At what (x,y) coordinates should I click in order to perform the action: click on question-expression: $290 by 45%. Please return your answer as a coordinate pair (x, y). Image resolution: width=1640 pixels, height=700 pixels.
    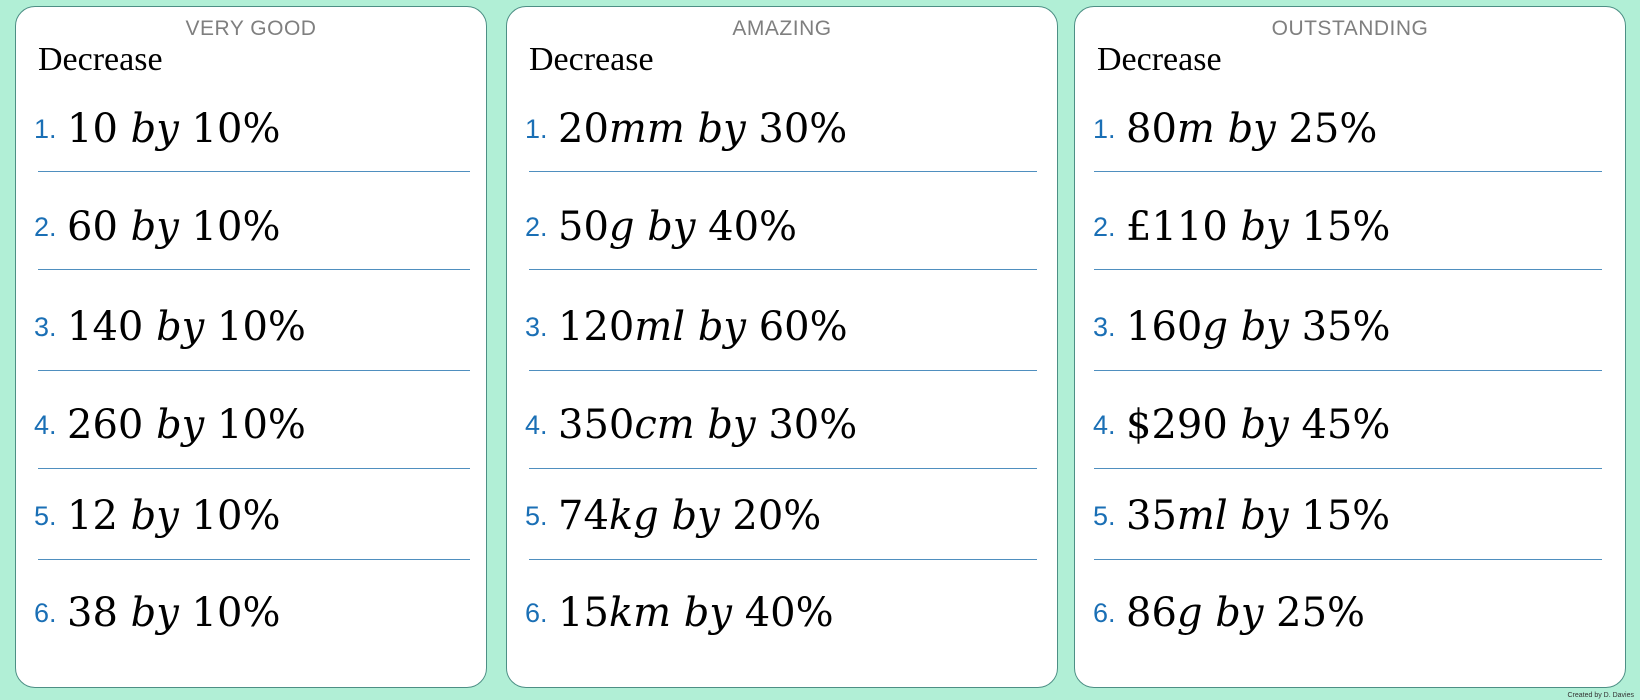
    Looking at the image, I should click on (1258, 425).